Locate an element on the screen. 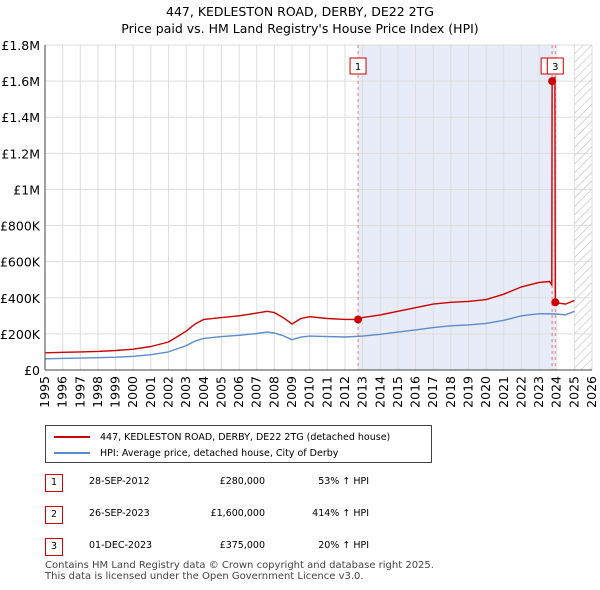 The width and height of the screenshot is (600, 590). chart-title: 447, KEDLESTON ROAD, DERBY, DE22 2TG is located at coordinates (300, 11).